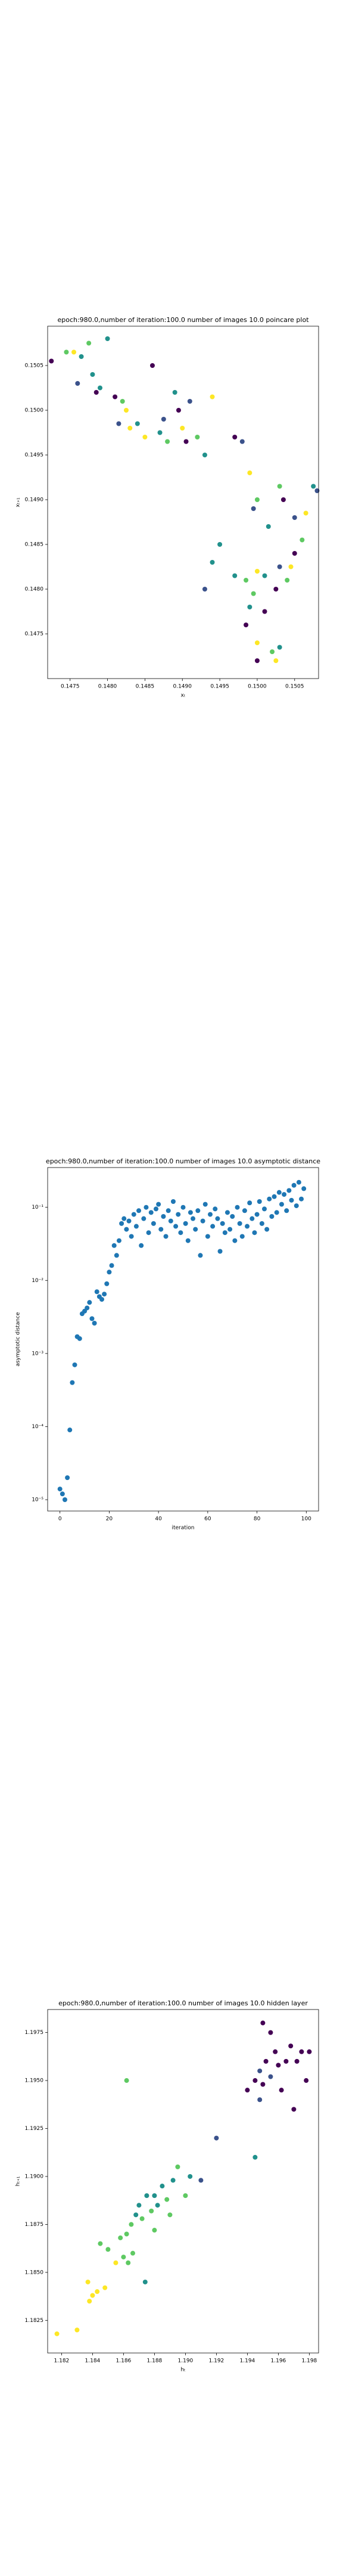 Image resolution: width=343 pixels, height=2576 pixels. What do you see at coordinates (60, 1519) in the screenshot?
I see `x-tick-label: 0` at bounding box center [60, 1519].